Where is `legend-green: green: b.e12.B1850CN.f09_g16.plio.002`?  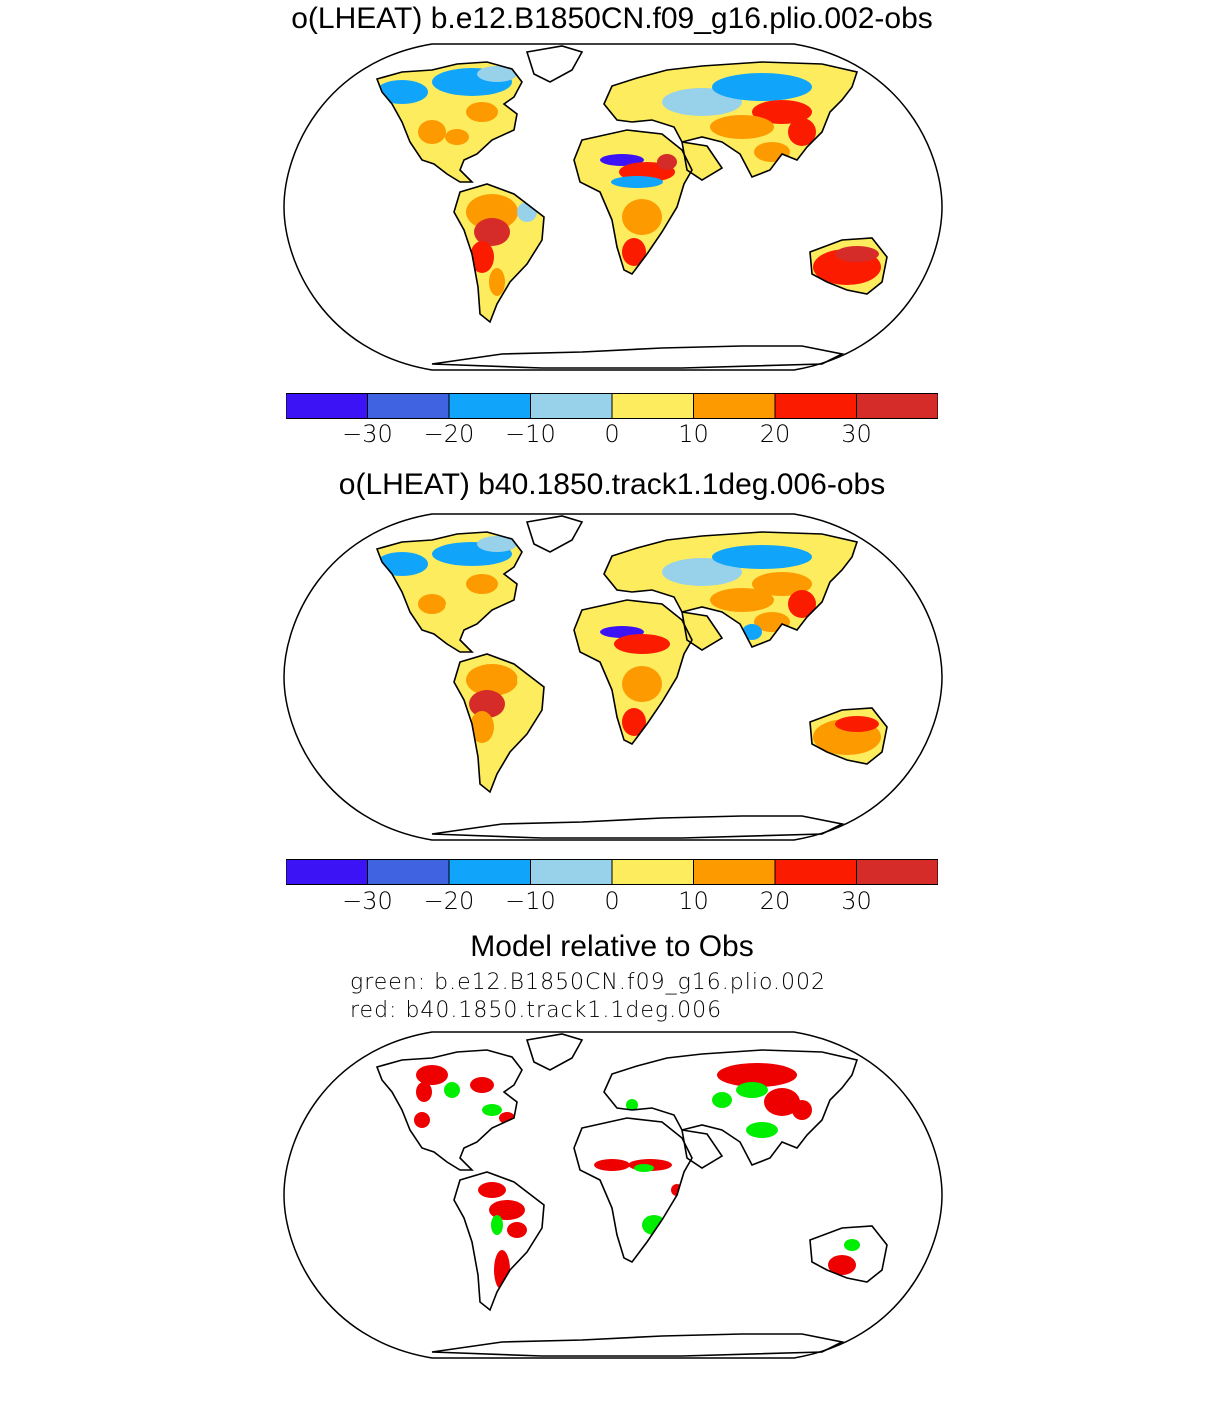
legend-green: green: b.e12.B1850CN.f09_g16.plio.002 is located at coordinates (588, 982).